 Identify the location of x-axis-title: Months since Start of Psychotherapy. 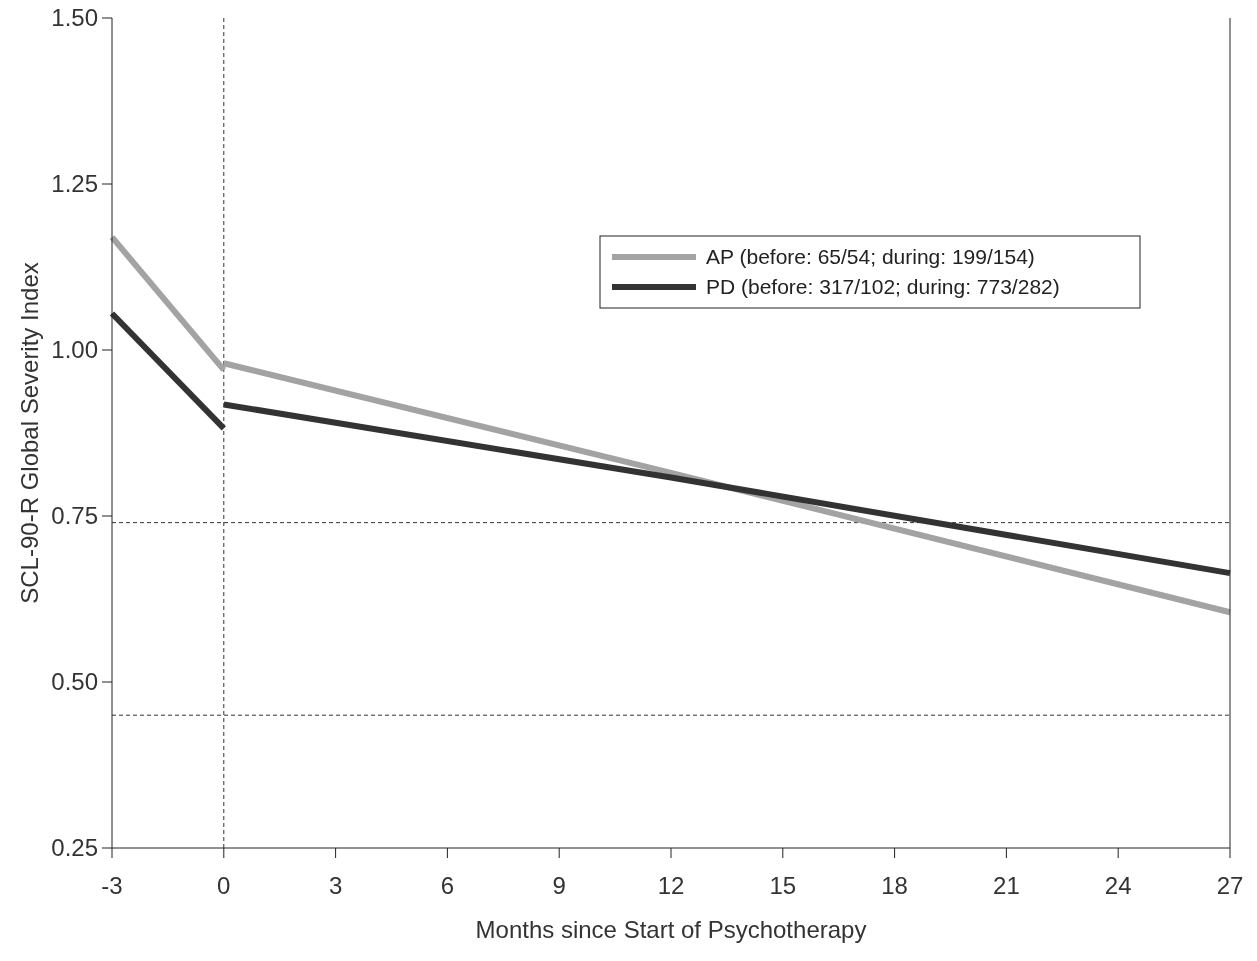
(671, 929).